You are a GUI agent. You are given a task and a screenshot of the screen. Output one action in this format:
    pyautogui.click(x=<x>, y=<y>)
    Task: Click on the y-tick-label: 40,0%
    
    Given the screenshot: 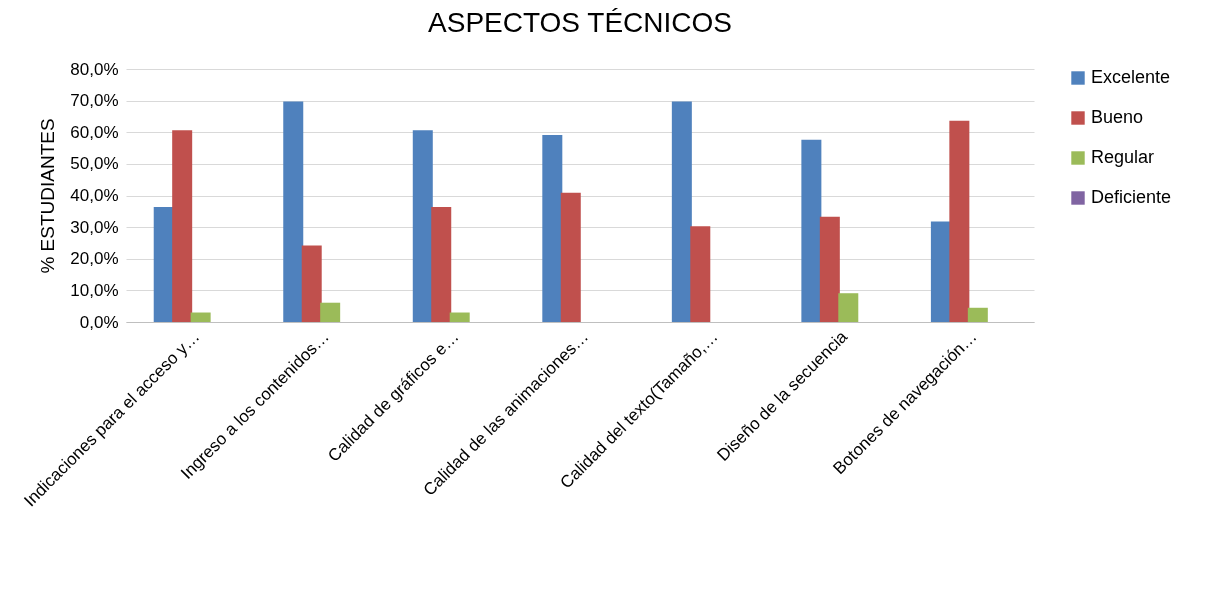 What is the action you would take?
    pyautogui.click(x=94, y=195)
    